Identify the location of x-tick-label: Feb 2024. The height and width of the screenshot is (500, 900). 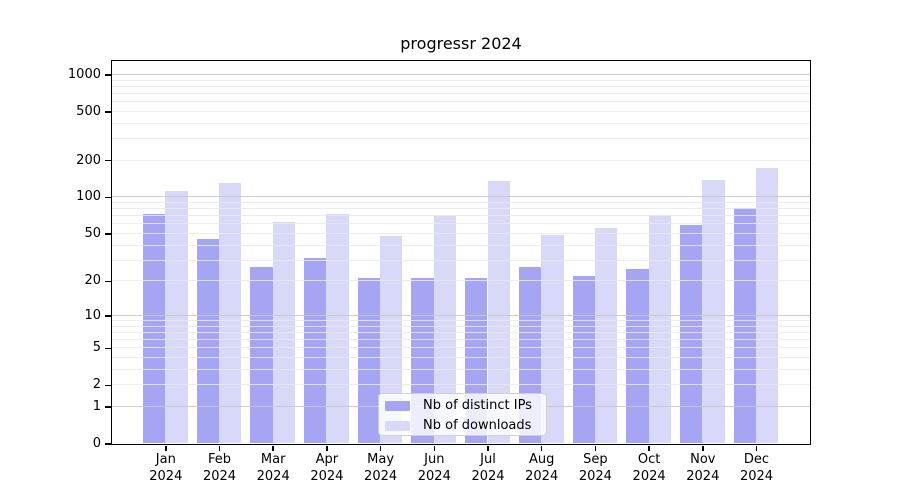
(219, 468).